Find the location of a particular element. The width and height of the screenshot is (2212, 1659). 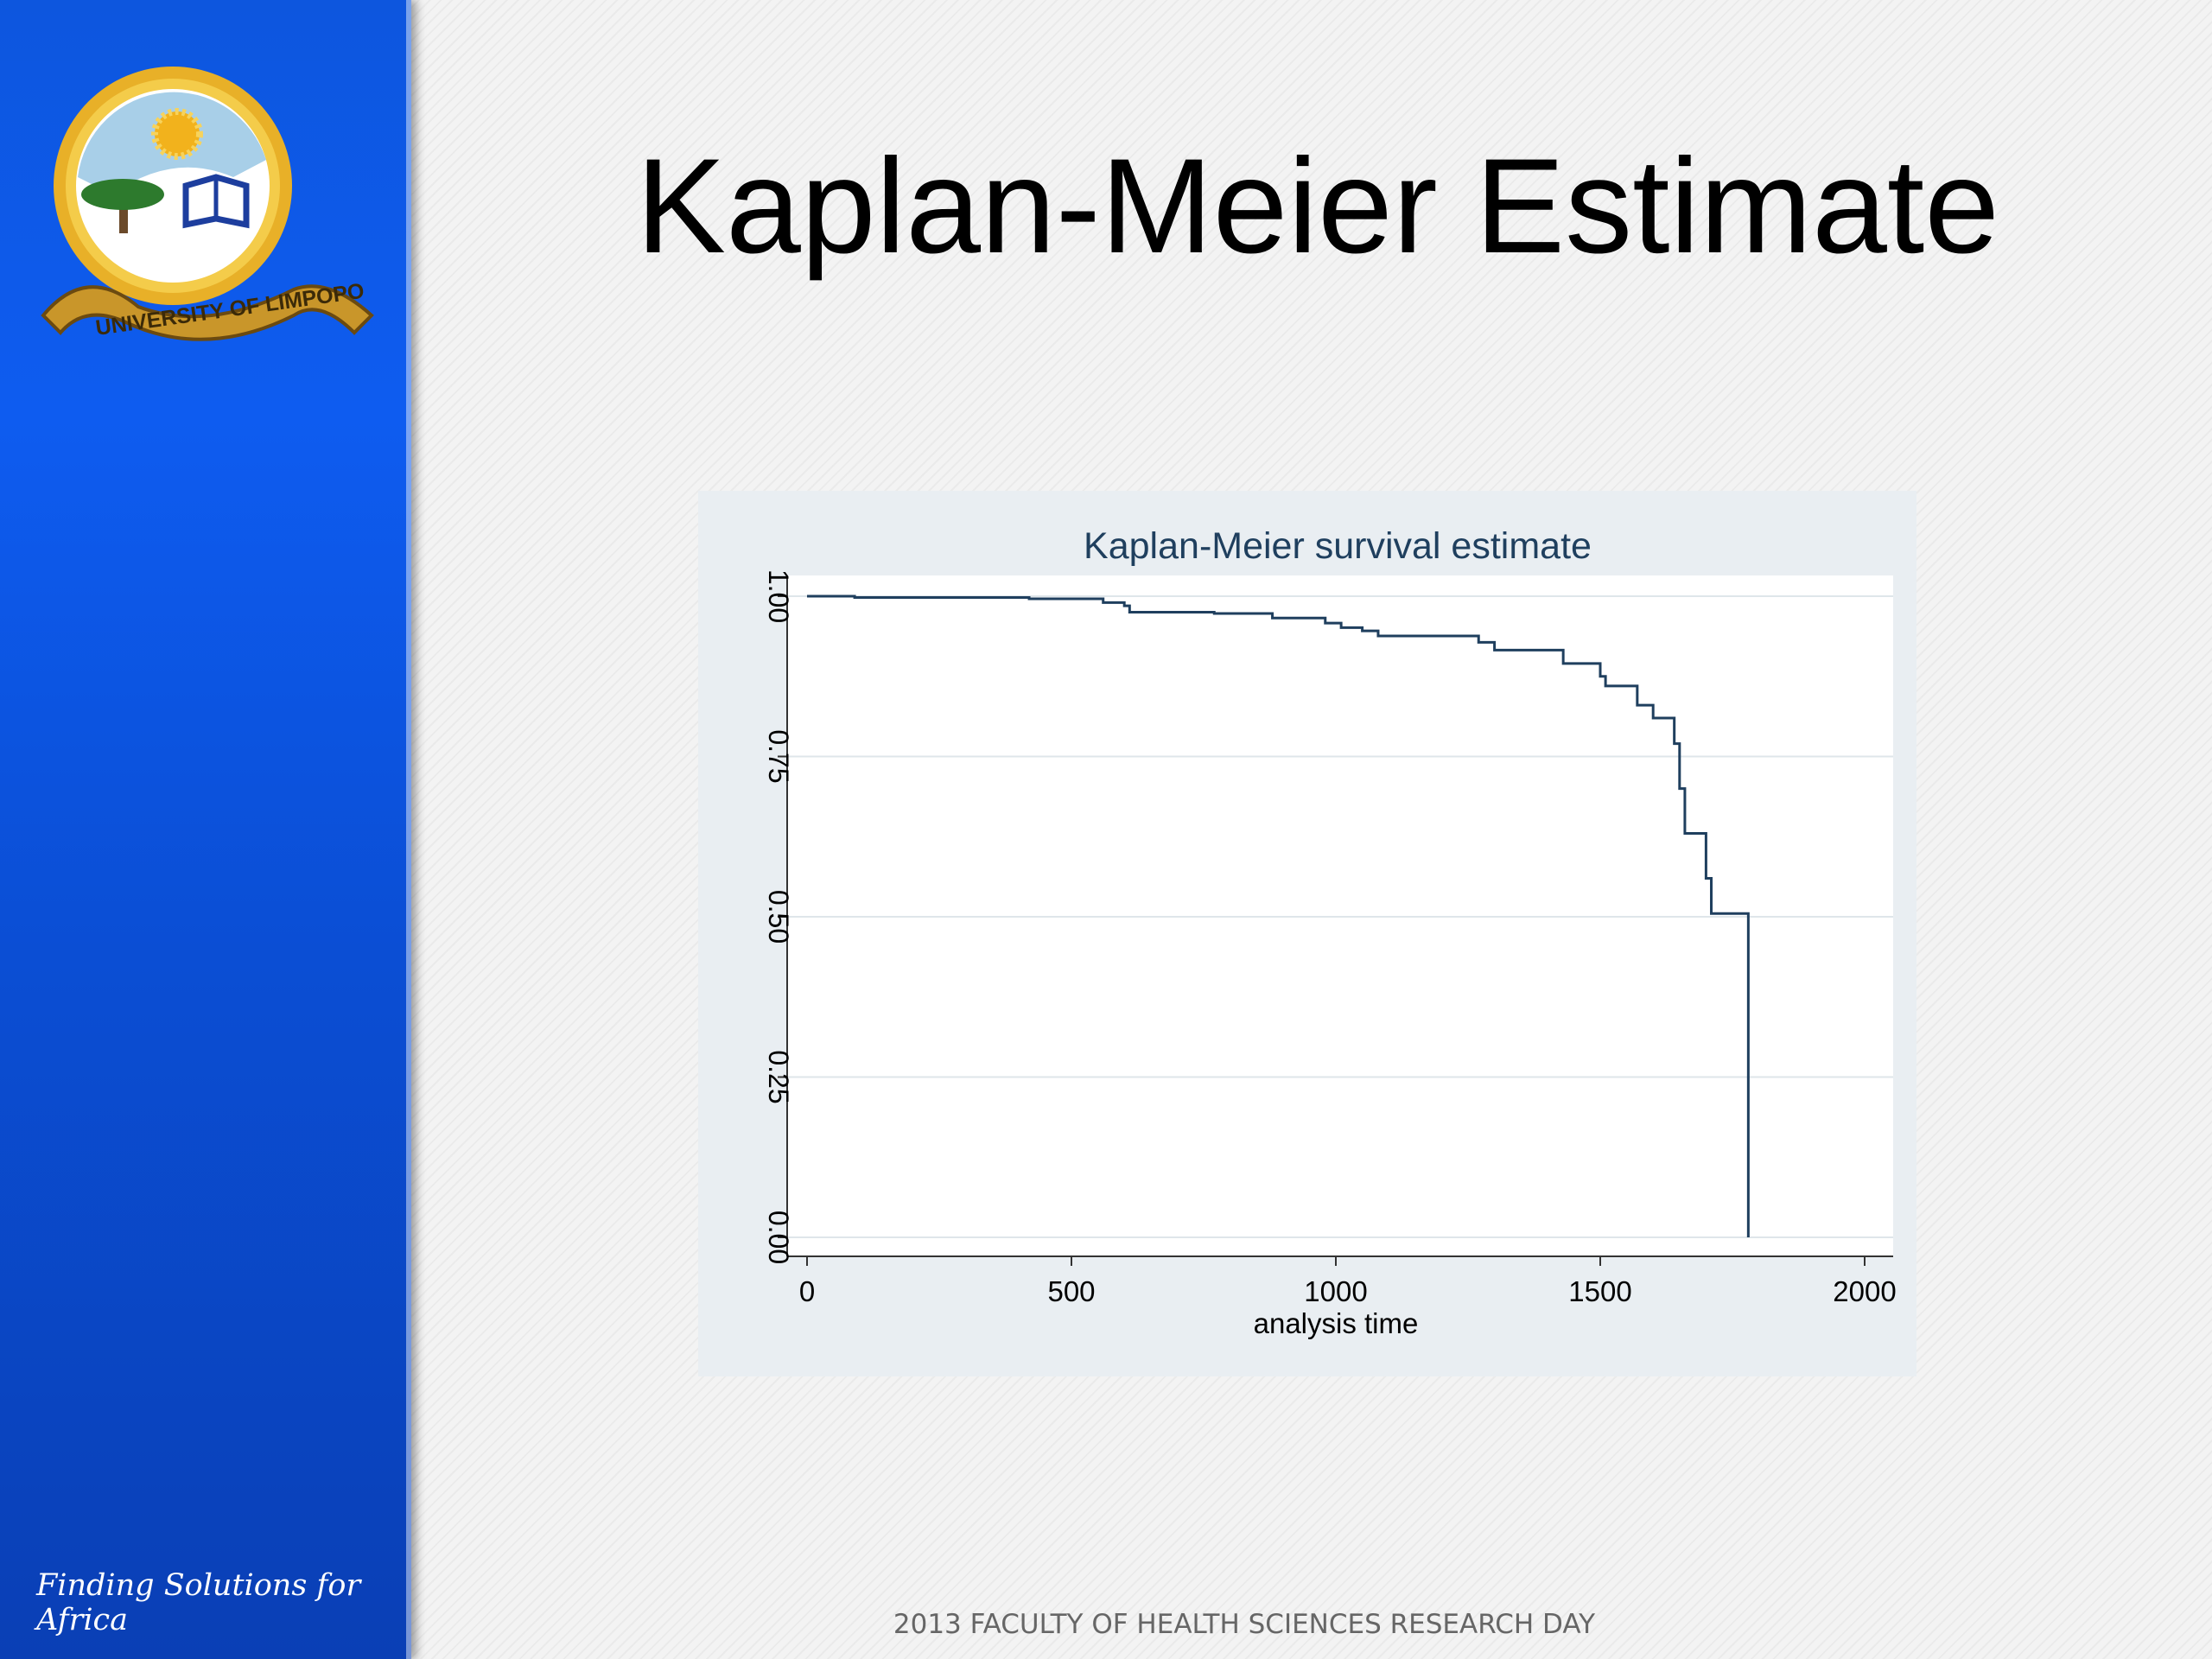

y-tick-label: 0.75 is located at coordinates (778, 756).